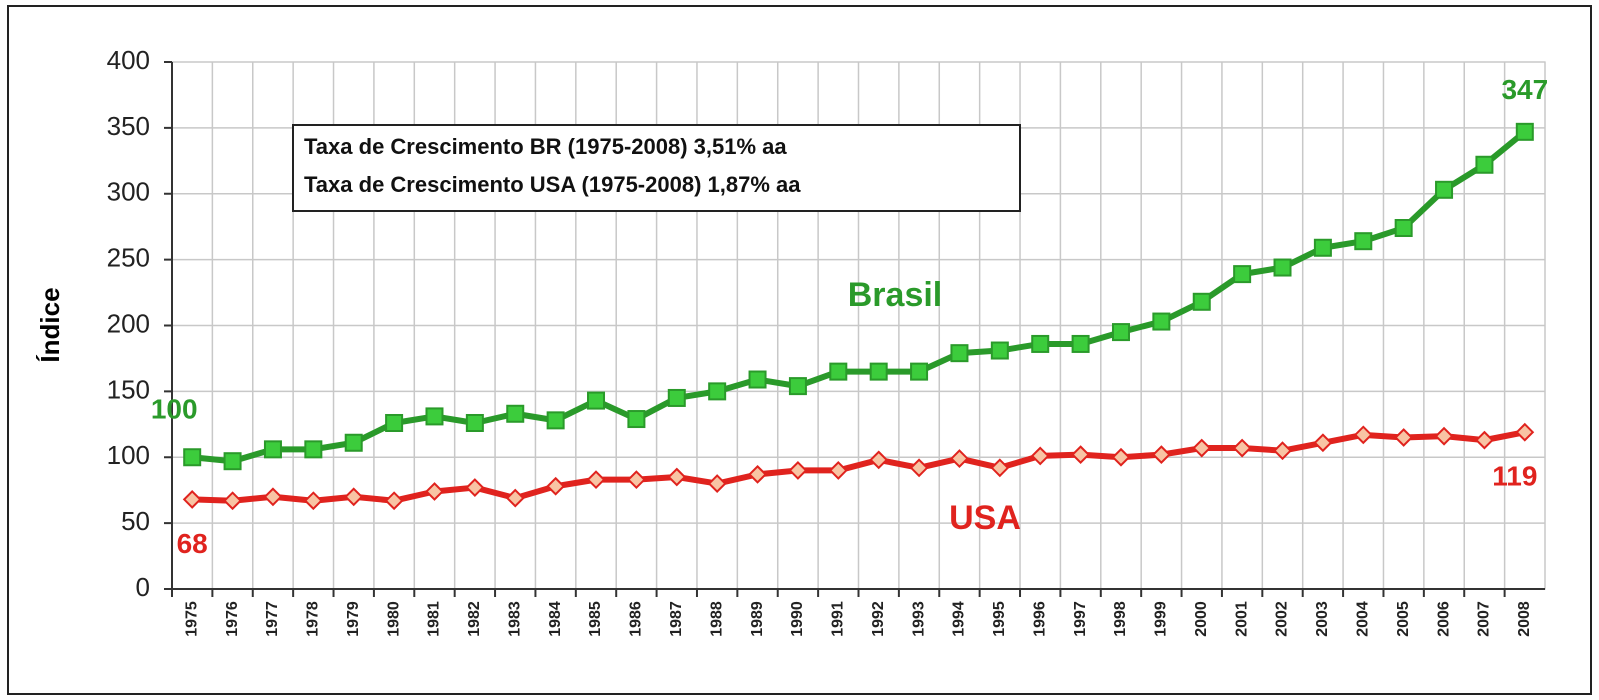 The width and height of the screenshot is (1599, 700). What do you see at coordinates (135, 521) in the screenshot?
I see `y-tick-label: 50` at bounding box center [135, 521].